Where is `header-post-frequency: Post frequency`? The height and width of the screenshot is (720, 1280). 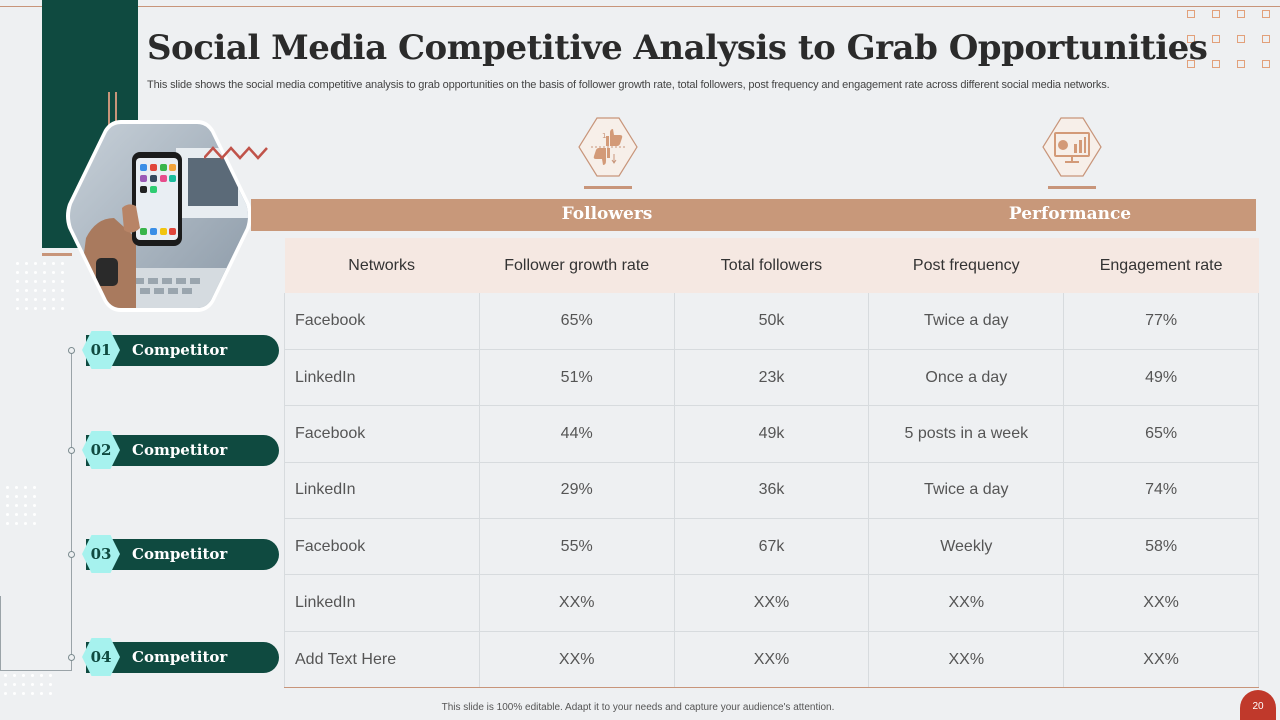 header-post-frequency: Post frequency is located at coordinates (966, 265).